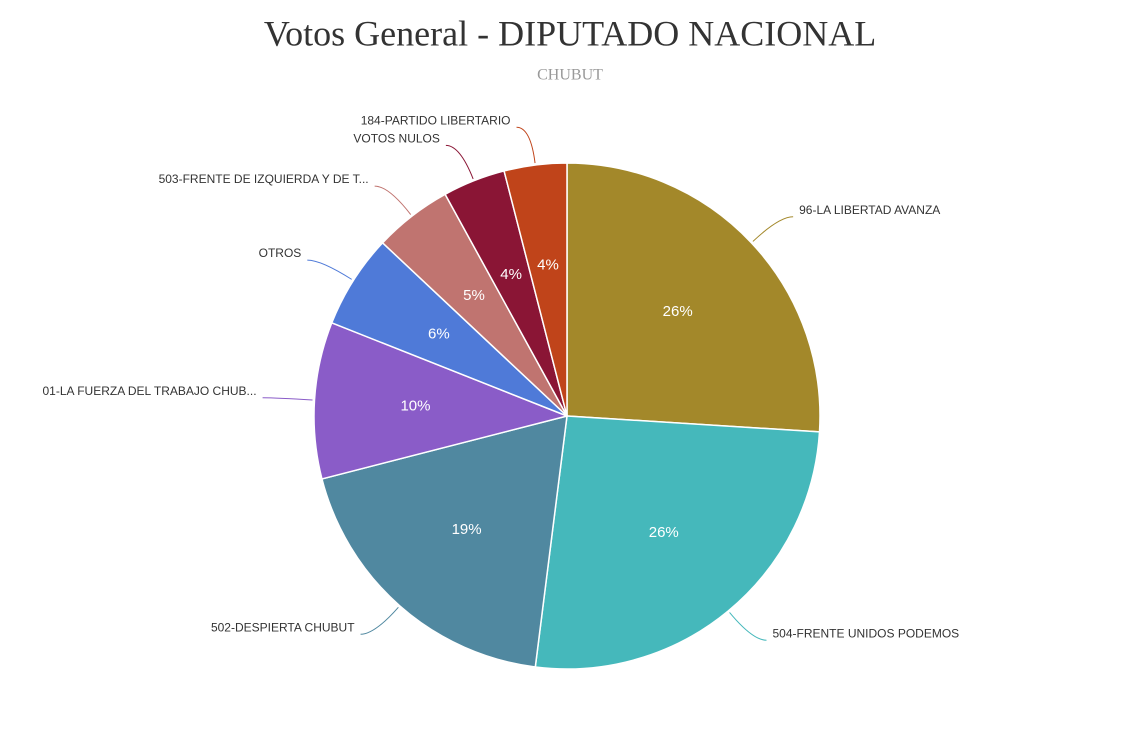  What do you see at coordinates (570, 33) in the screenshot?
I see `chart-title: Votos General - DIPUTADO NACIONAL` at bounding box center [570, 33].